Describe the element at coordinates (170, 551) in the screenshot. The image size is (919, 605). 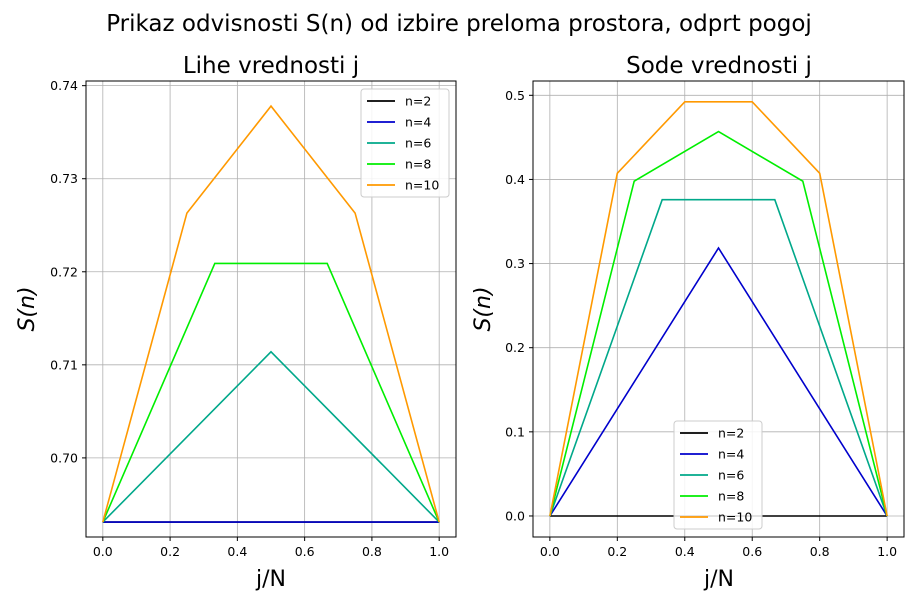
I see `left-xtick-label-1: 0.2` at that location.